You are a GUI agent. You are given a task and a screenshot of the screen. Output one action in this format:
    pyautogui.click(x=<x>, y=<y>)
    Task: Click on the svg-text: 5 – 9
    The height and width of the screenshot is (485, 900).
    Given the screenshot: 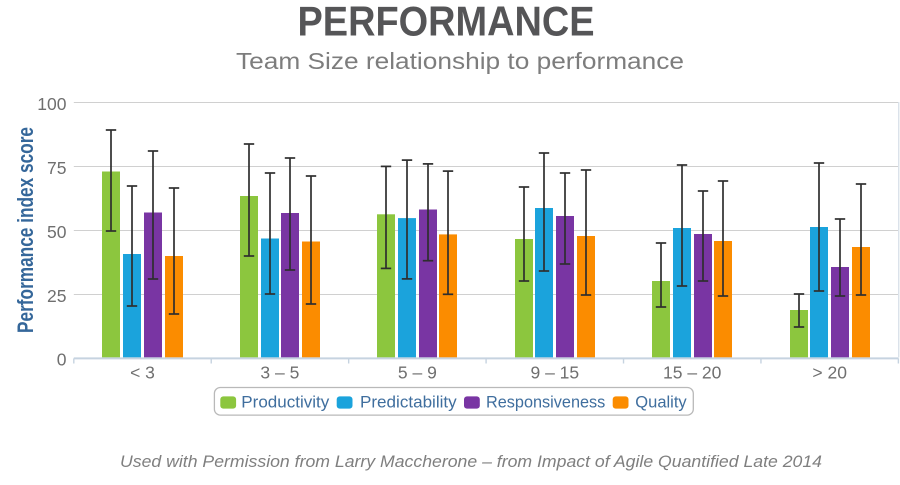 What is the action you would take?
    pyautogui.click(x=417, y=373)
    